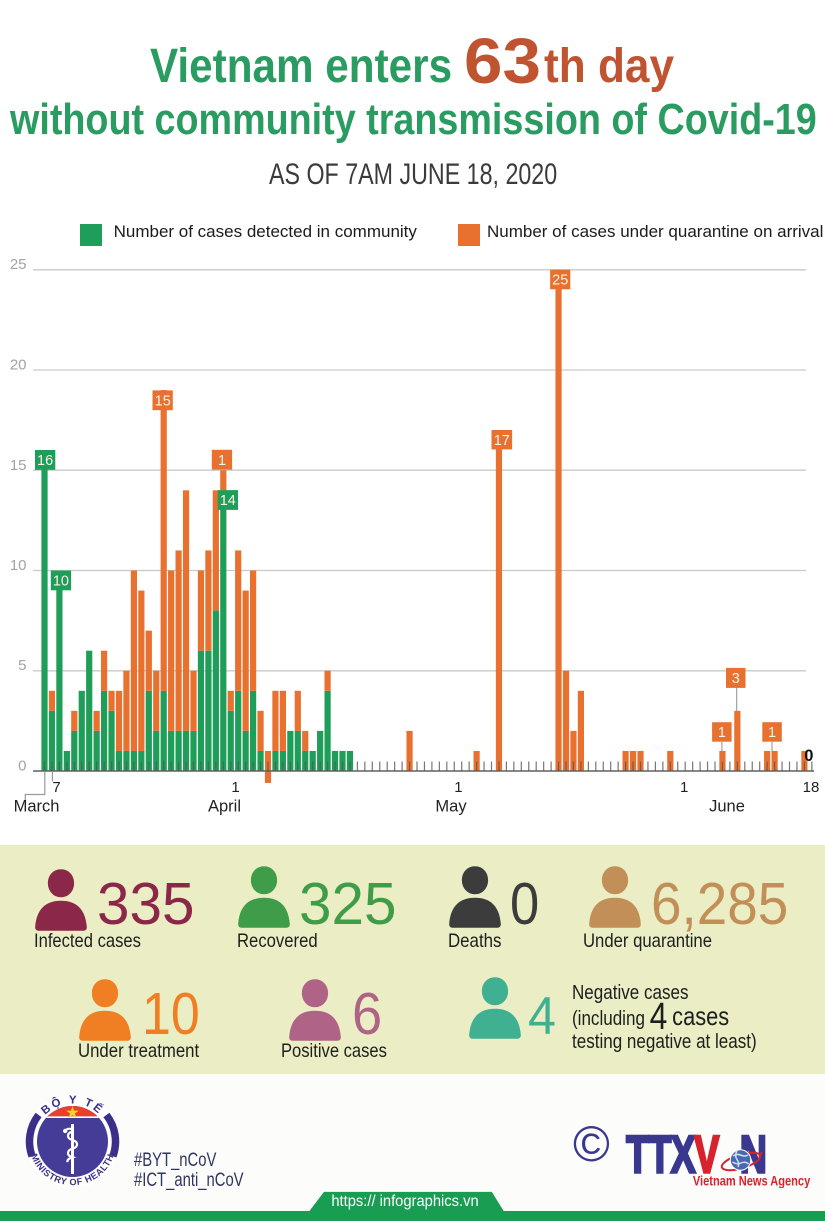  What do you see at coordinates (56, 787) in the screenshot?
I see `svg-text: 7` at bounding box center [56, 787].